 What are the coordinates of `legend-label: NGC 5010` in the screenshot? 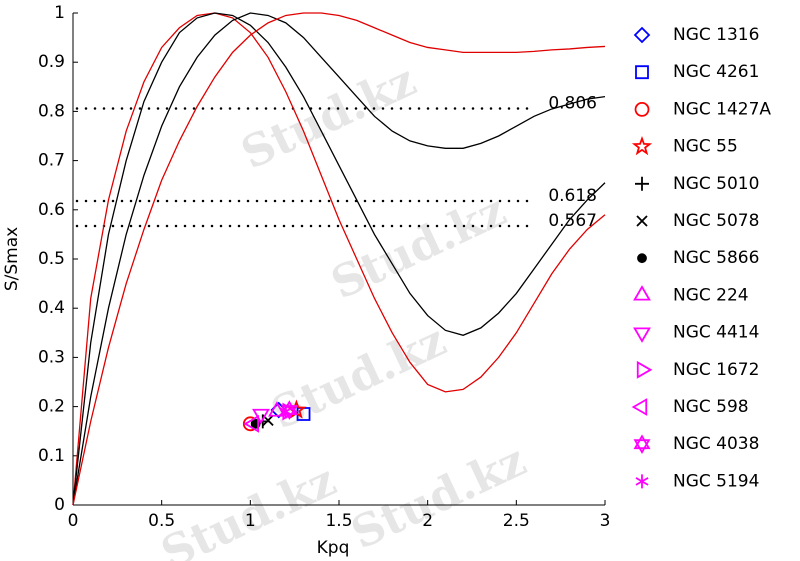 It's located at (716, 184).